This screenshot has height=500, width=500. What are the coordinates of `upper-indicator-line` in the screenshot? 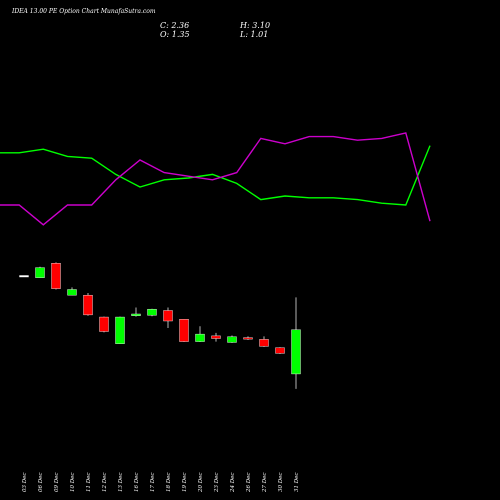 It's located at (215, 175).